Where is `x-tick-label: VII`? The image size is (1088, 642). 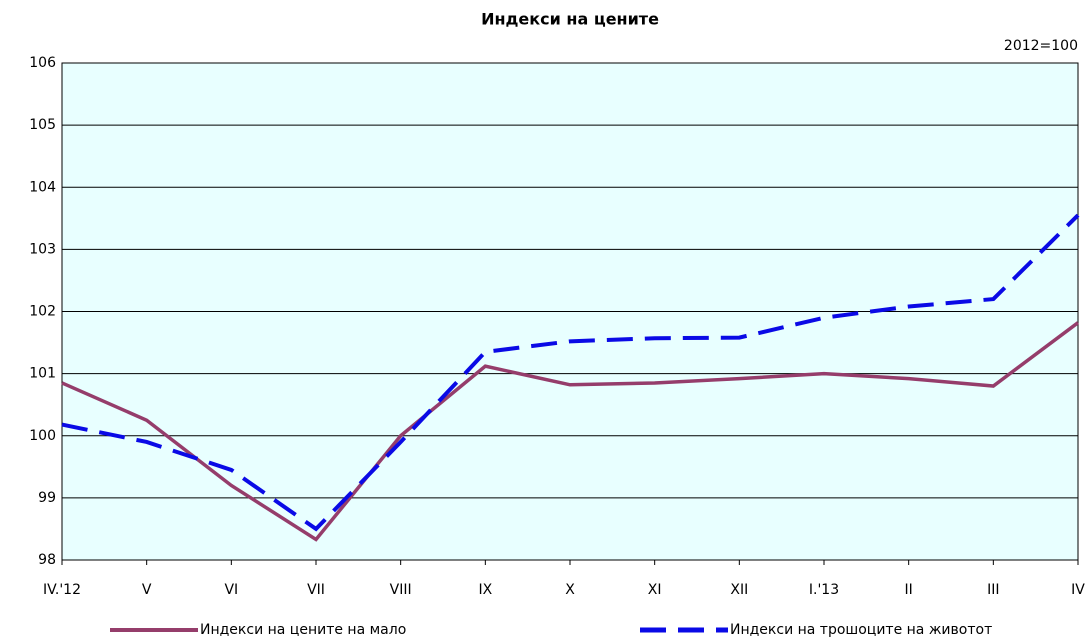
x-tick-label: VII is located at coordinates (316, 590).